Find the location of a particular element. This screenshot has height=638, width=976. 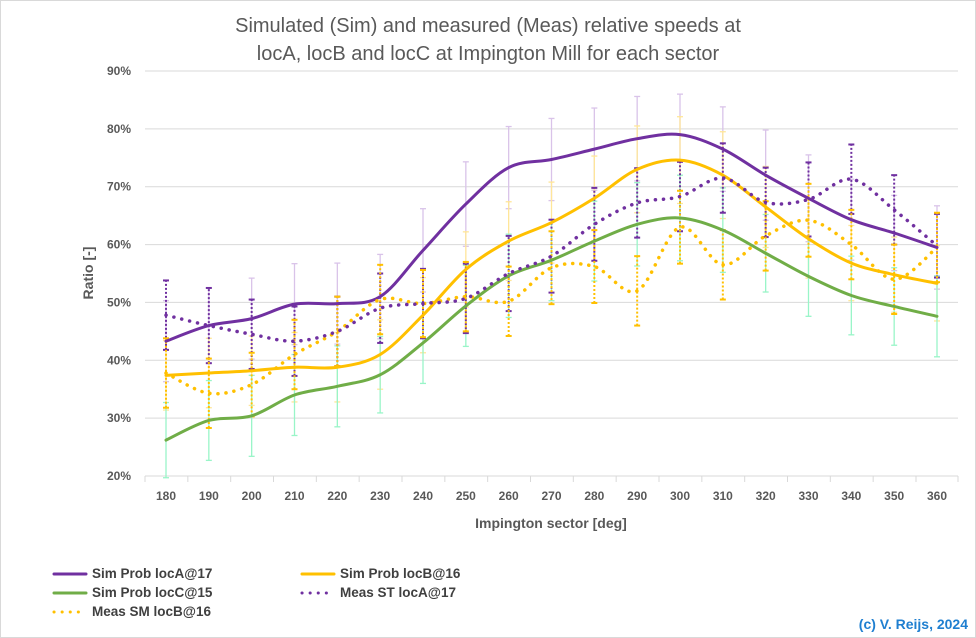

legend-item: Meas ST locA@17 is located at coordinates (378, 592).